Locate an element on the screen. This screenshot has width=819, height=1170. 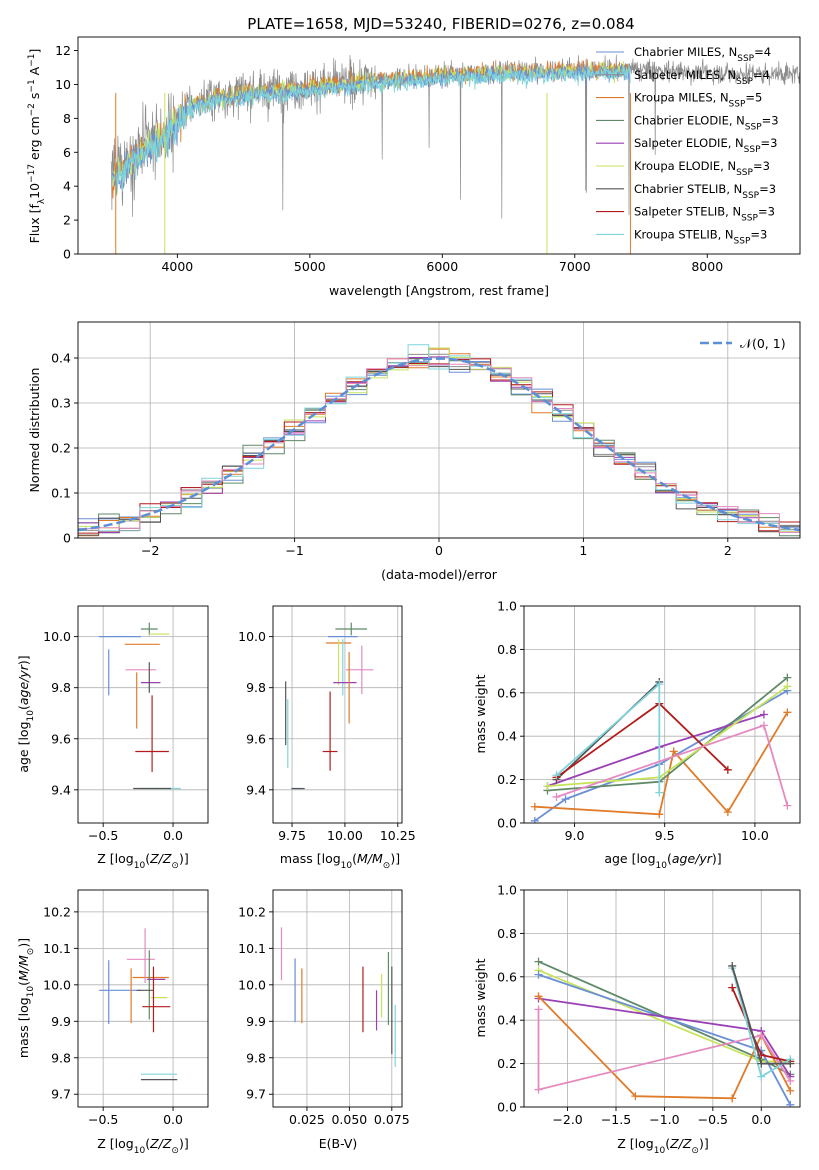
y-tick-label: 2 is located at coordinates (67, 220).